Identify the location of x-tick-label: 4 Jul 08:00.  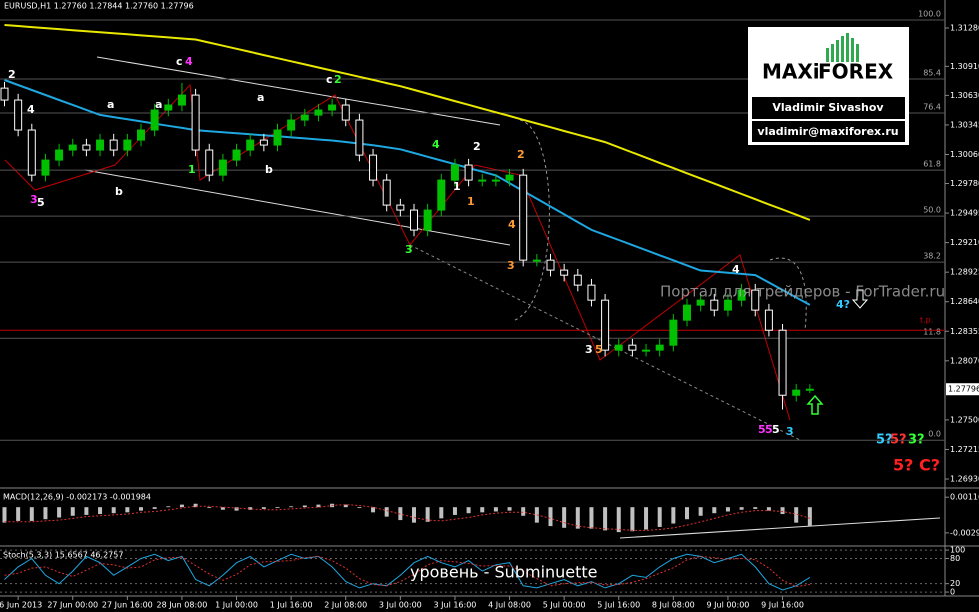
(509, 605).